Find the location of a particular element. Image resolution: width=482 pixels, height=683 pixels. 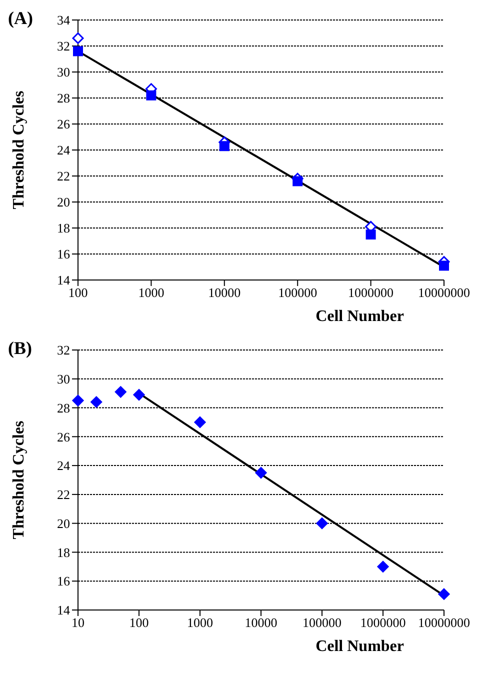

y-tick-label: 34 is located at coordinates (63, 20).